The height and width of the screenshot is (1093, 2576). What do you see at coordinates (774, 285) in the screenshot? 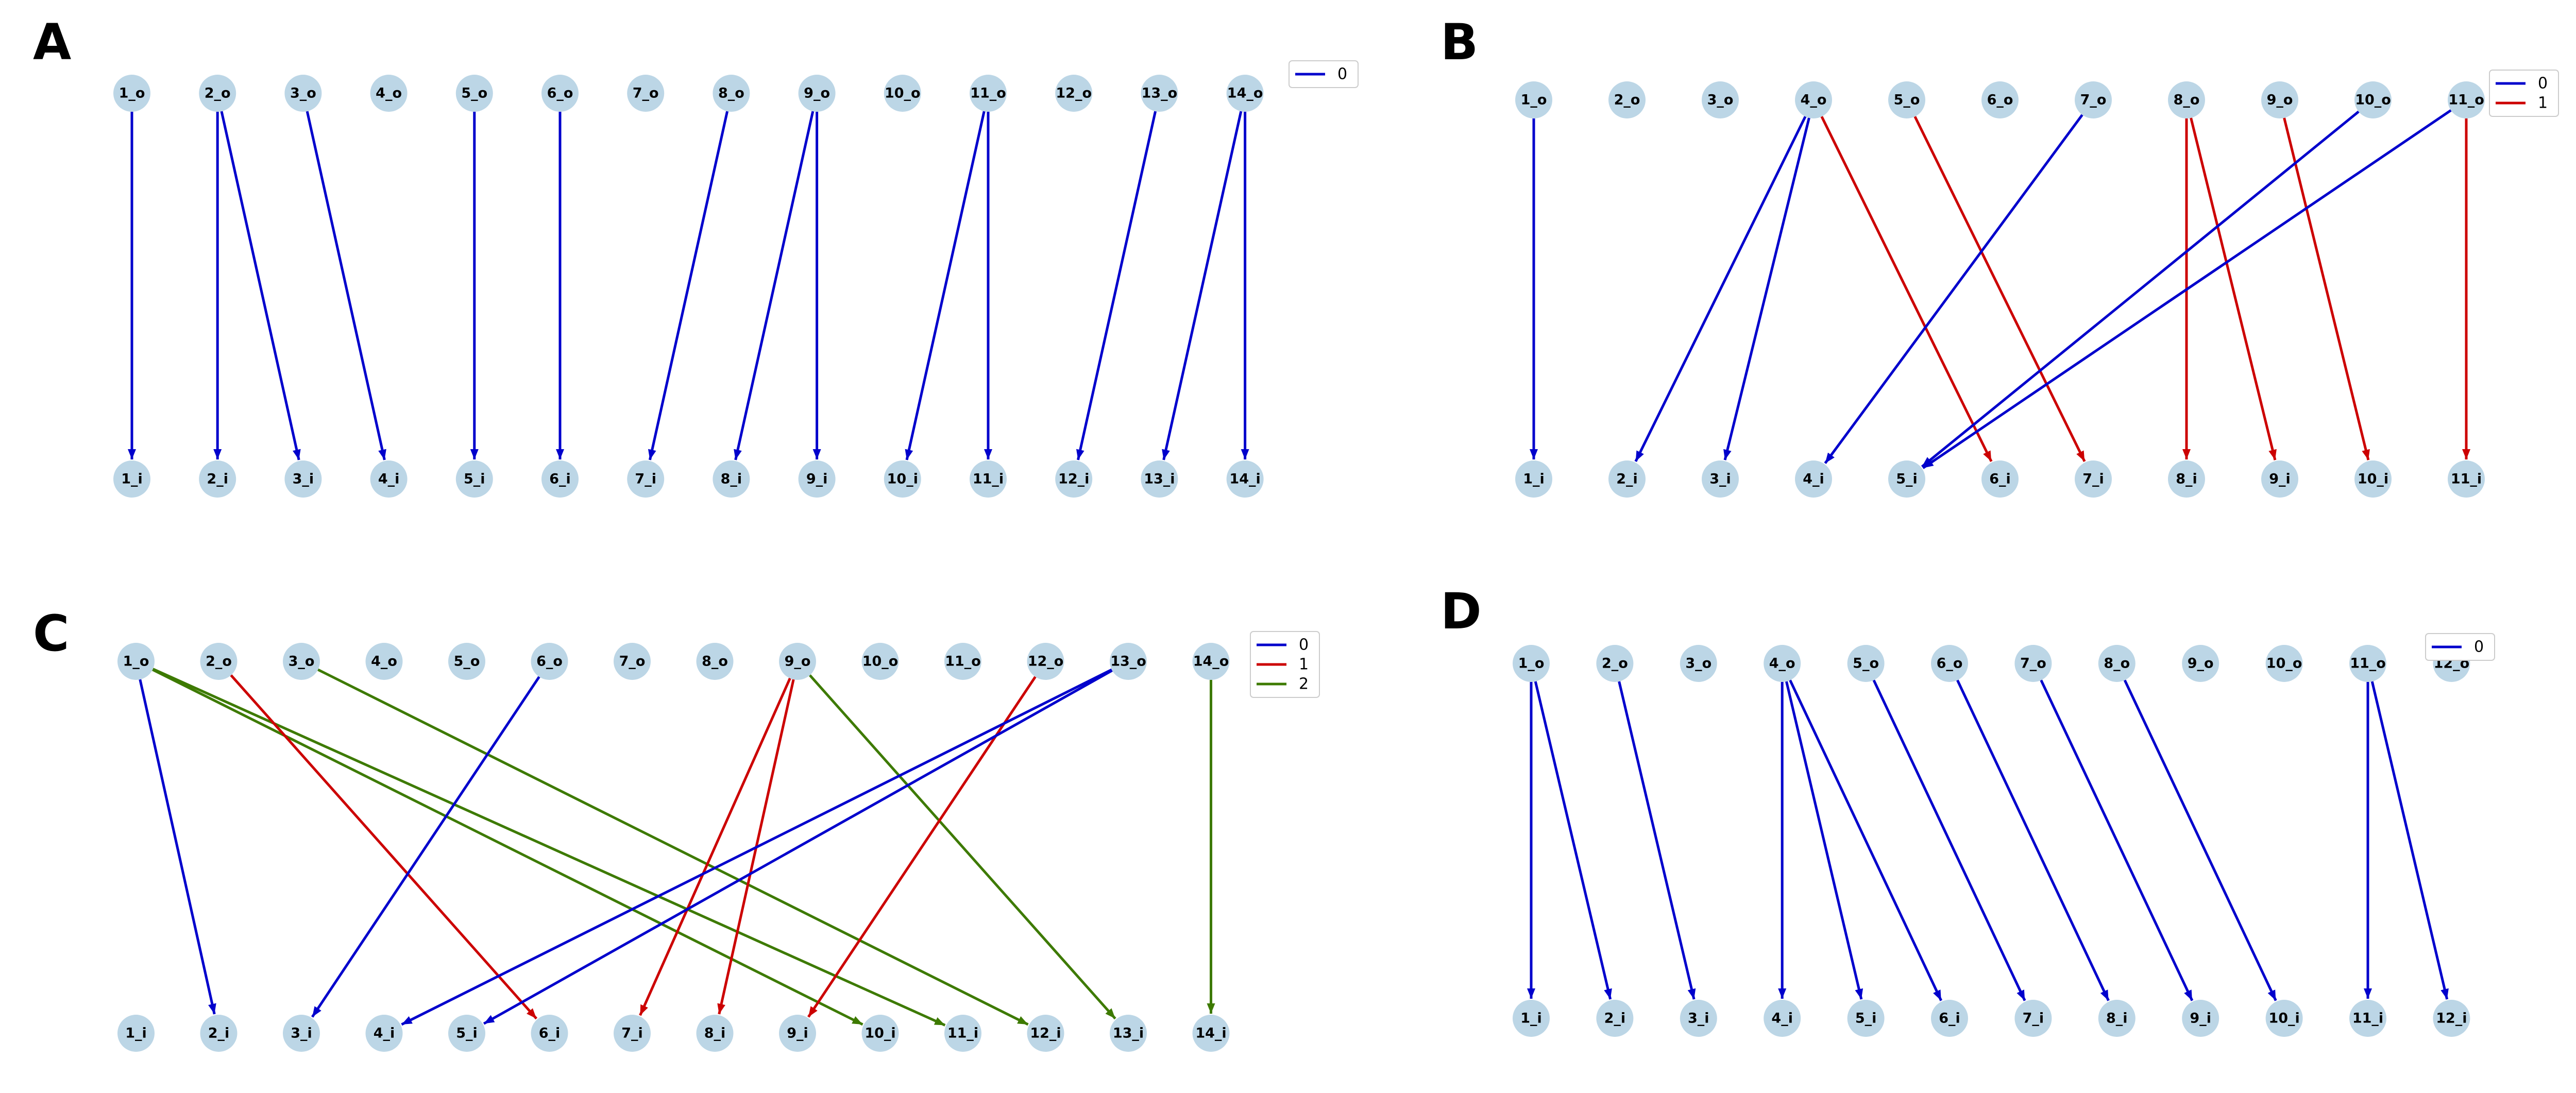
I see `edge-9_o-to-8_i` at bounding box center [774, 285].